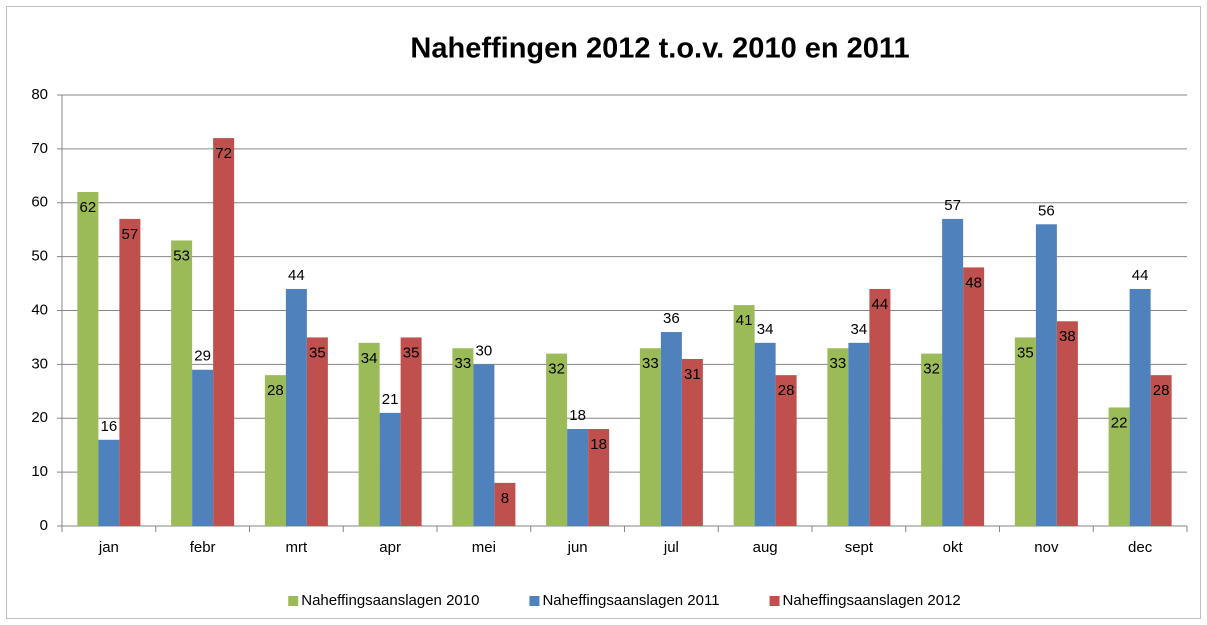  What do you see at coordinates (484, 547) in the screenshot?
I see `x-tick-label: mei` at bounding box center [484, 547].